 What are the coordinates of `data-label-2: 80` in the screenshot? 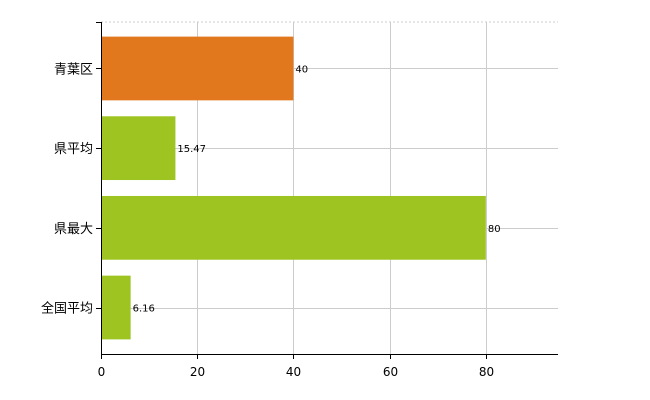 It's located at (494, 229).